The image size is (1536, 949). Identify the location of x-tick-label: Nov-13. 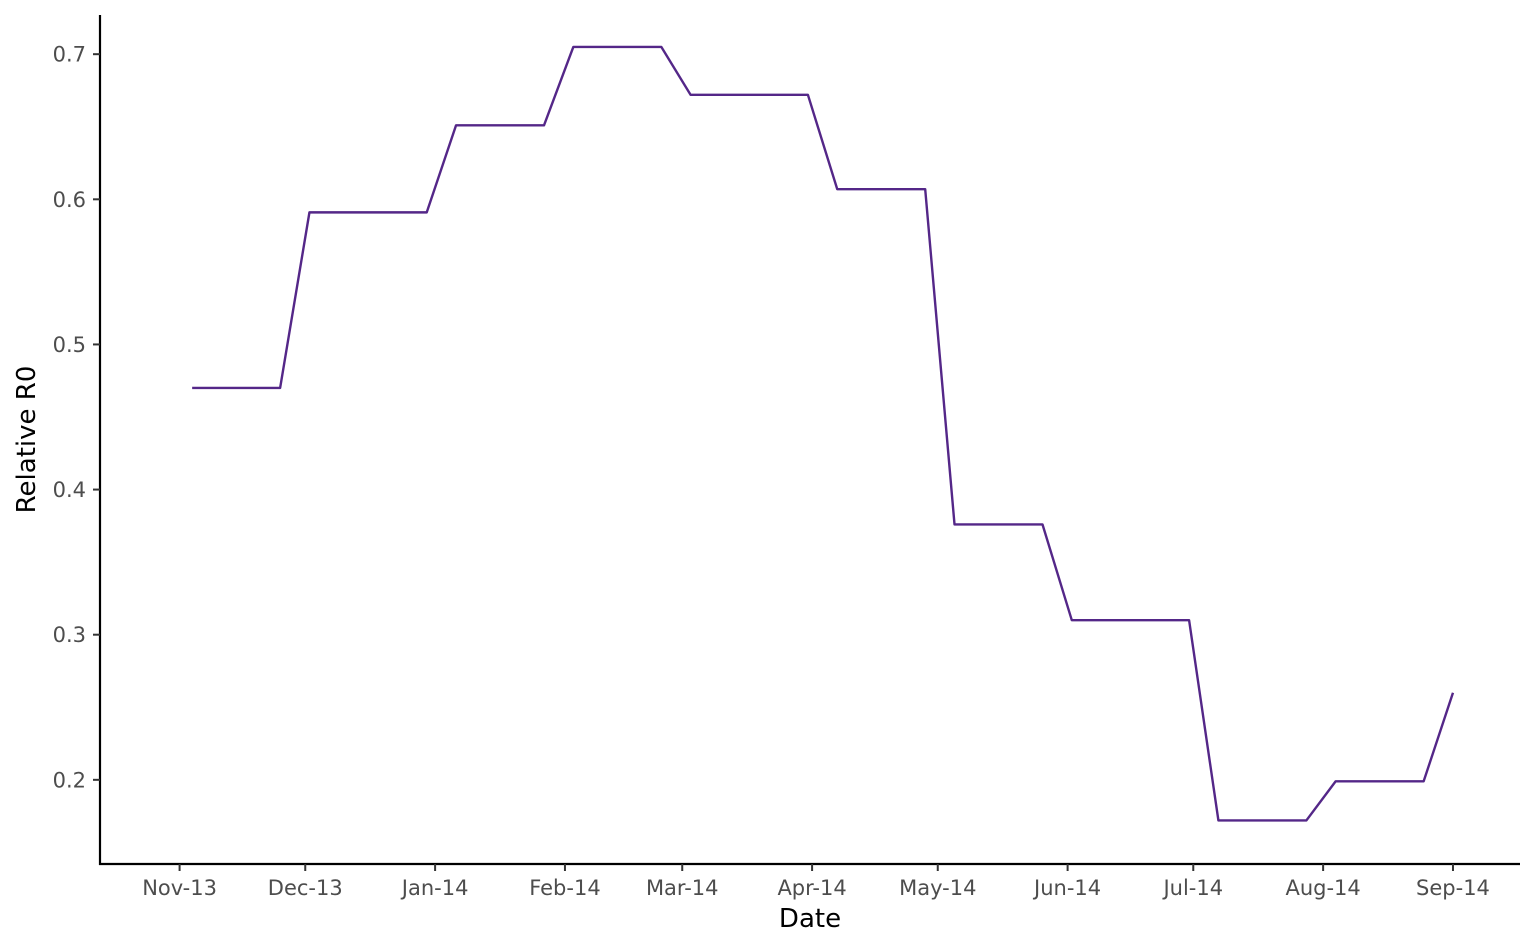
(179, 888).